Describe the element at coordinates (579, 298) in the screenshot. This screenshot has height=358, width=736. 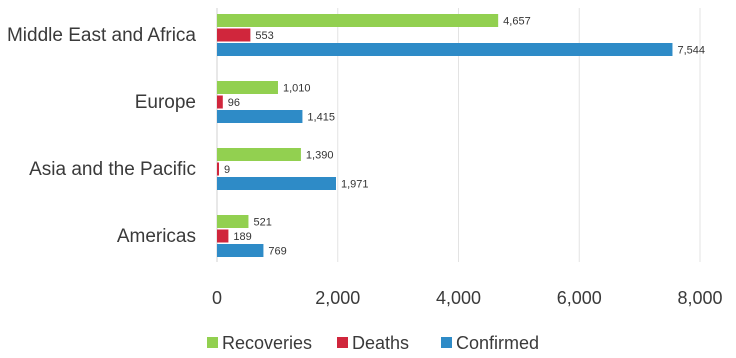
I see `tick-label-6000: 6,000` at that location.